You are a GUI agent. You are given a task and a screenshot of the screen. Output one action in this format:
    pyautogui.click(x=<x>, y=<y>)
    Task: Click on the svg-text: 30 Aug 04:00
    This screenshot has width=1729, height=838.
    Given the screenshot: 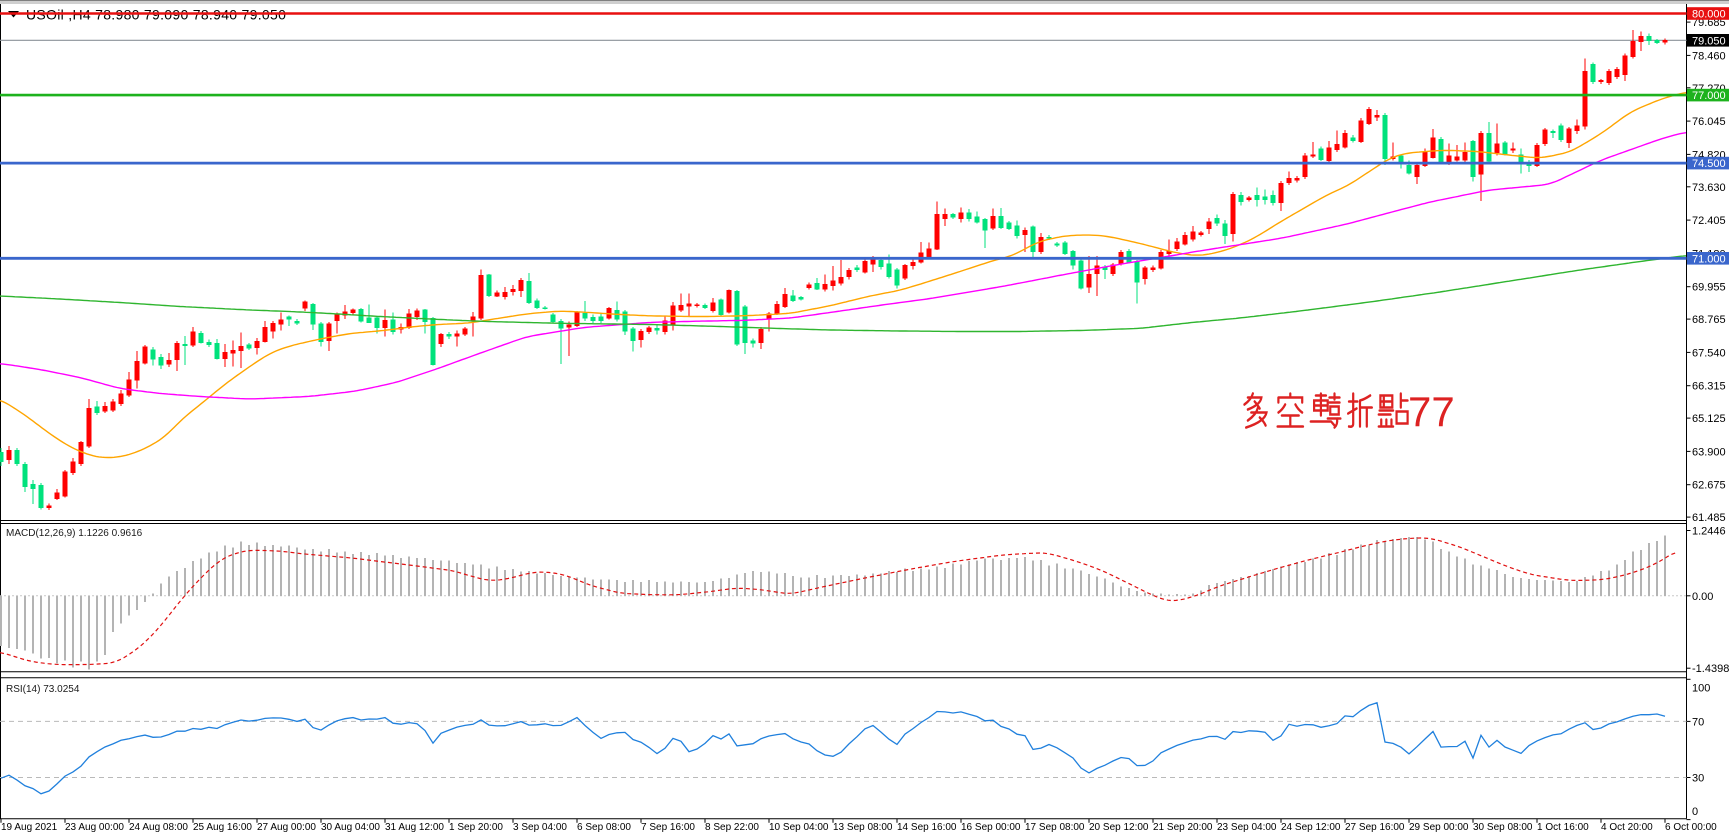 What is the action you would take?
    pyautogui.click(x=350, y=827)
    